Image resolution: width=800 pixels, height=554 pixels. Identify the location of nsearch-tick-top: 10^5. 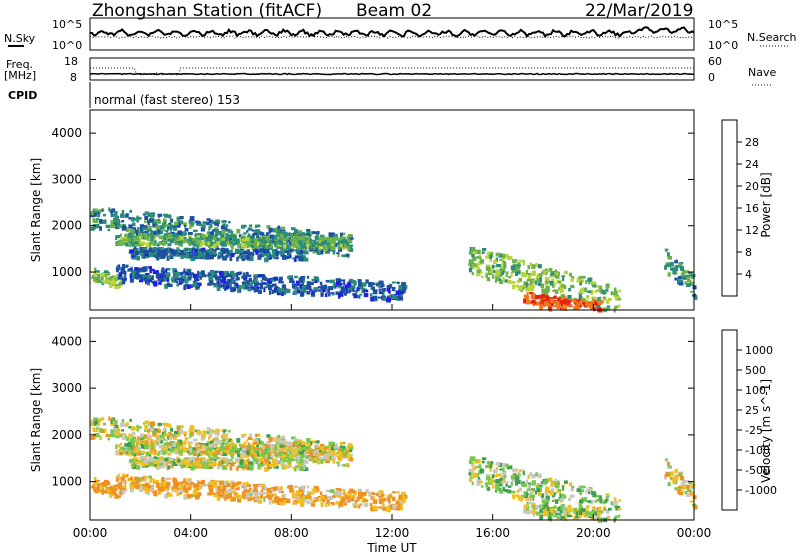
(723, 24).